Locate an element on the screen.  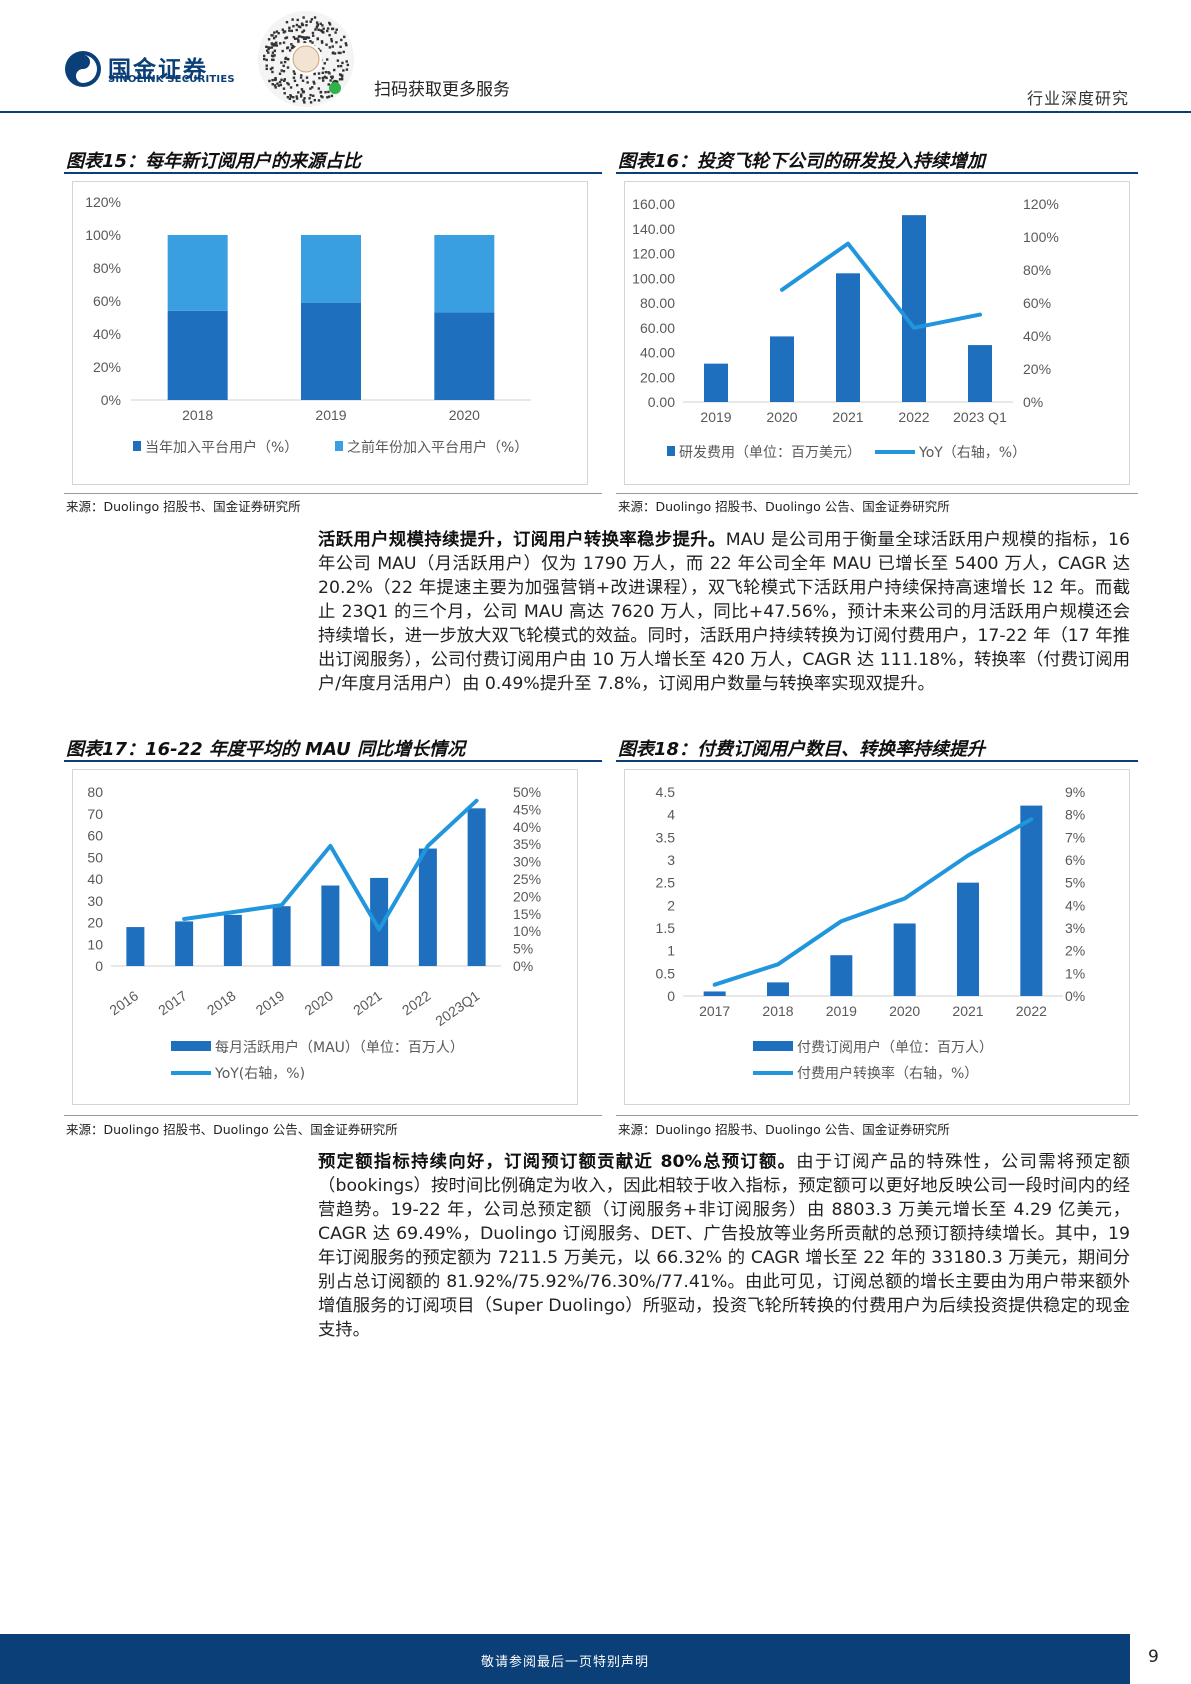
y-tick-label: 0 is located at coordinates (671, 996).